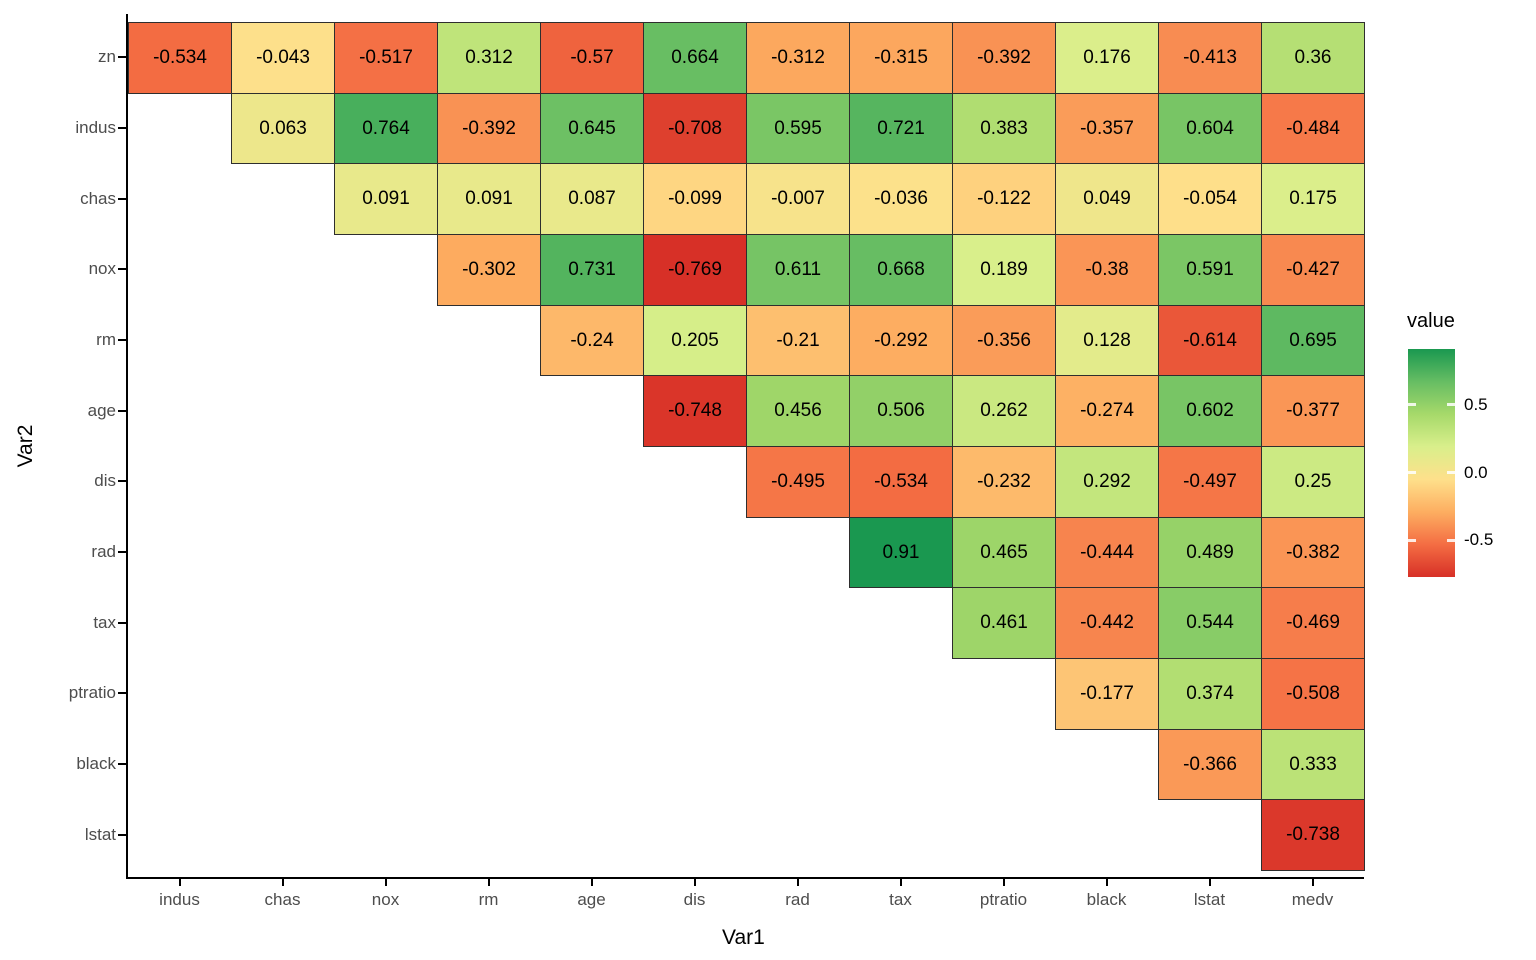 This screenshot has height=960, width=1536. Describe the element at coordinates (102, 269) in the screenshot. I see `y-tick-label: nox` at that location.